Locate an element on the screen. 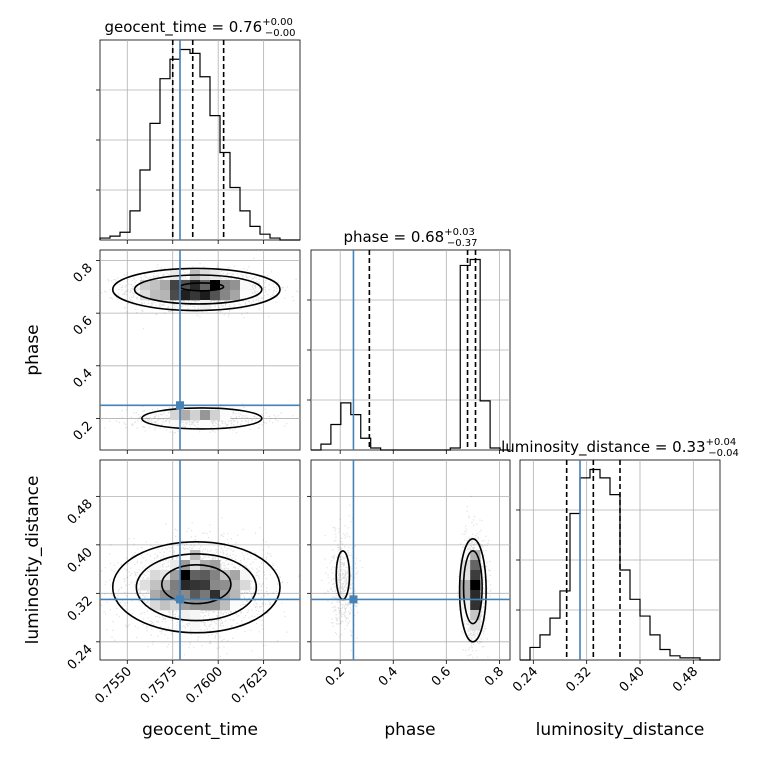  phase-hist-panel is located at coordinates (409, 351).